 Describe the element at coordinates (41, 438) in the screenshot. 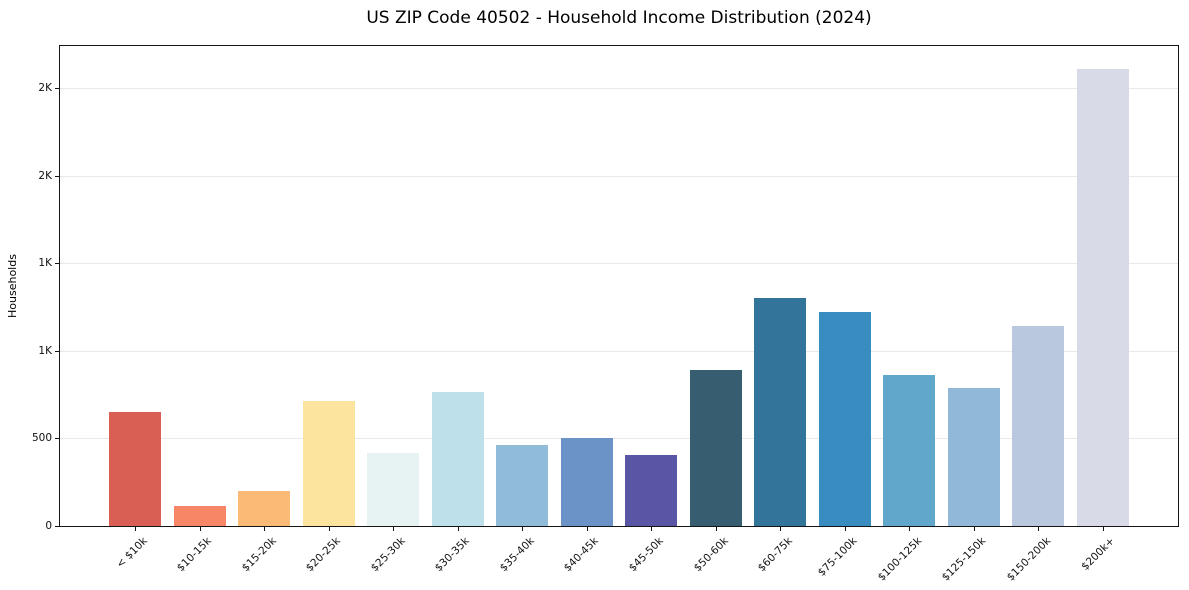

I see `y-tick-label: 500` at that location.